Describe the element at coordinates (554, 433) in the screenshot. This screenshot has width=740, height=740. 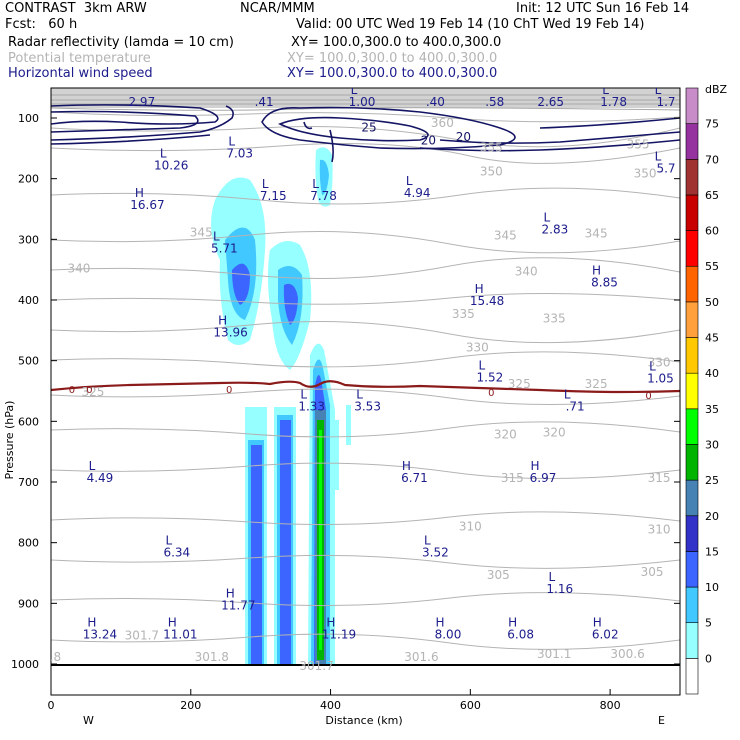
I see `theta-contour-label: 320` at that location.